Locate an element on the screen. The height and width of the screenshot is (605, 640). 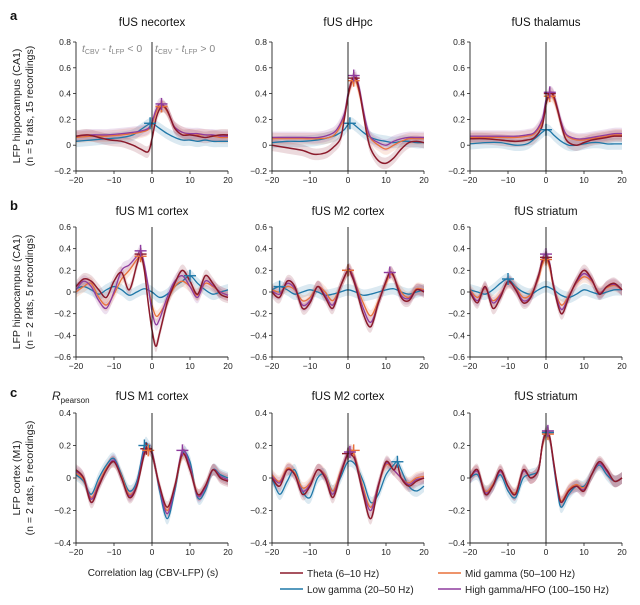
y-tick-label-b2: −0.2 is located at coordinates (258, 314).